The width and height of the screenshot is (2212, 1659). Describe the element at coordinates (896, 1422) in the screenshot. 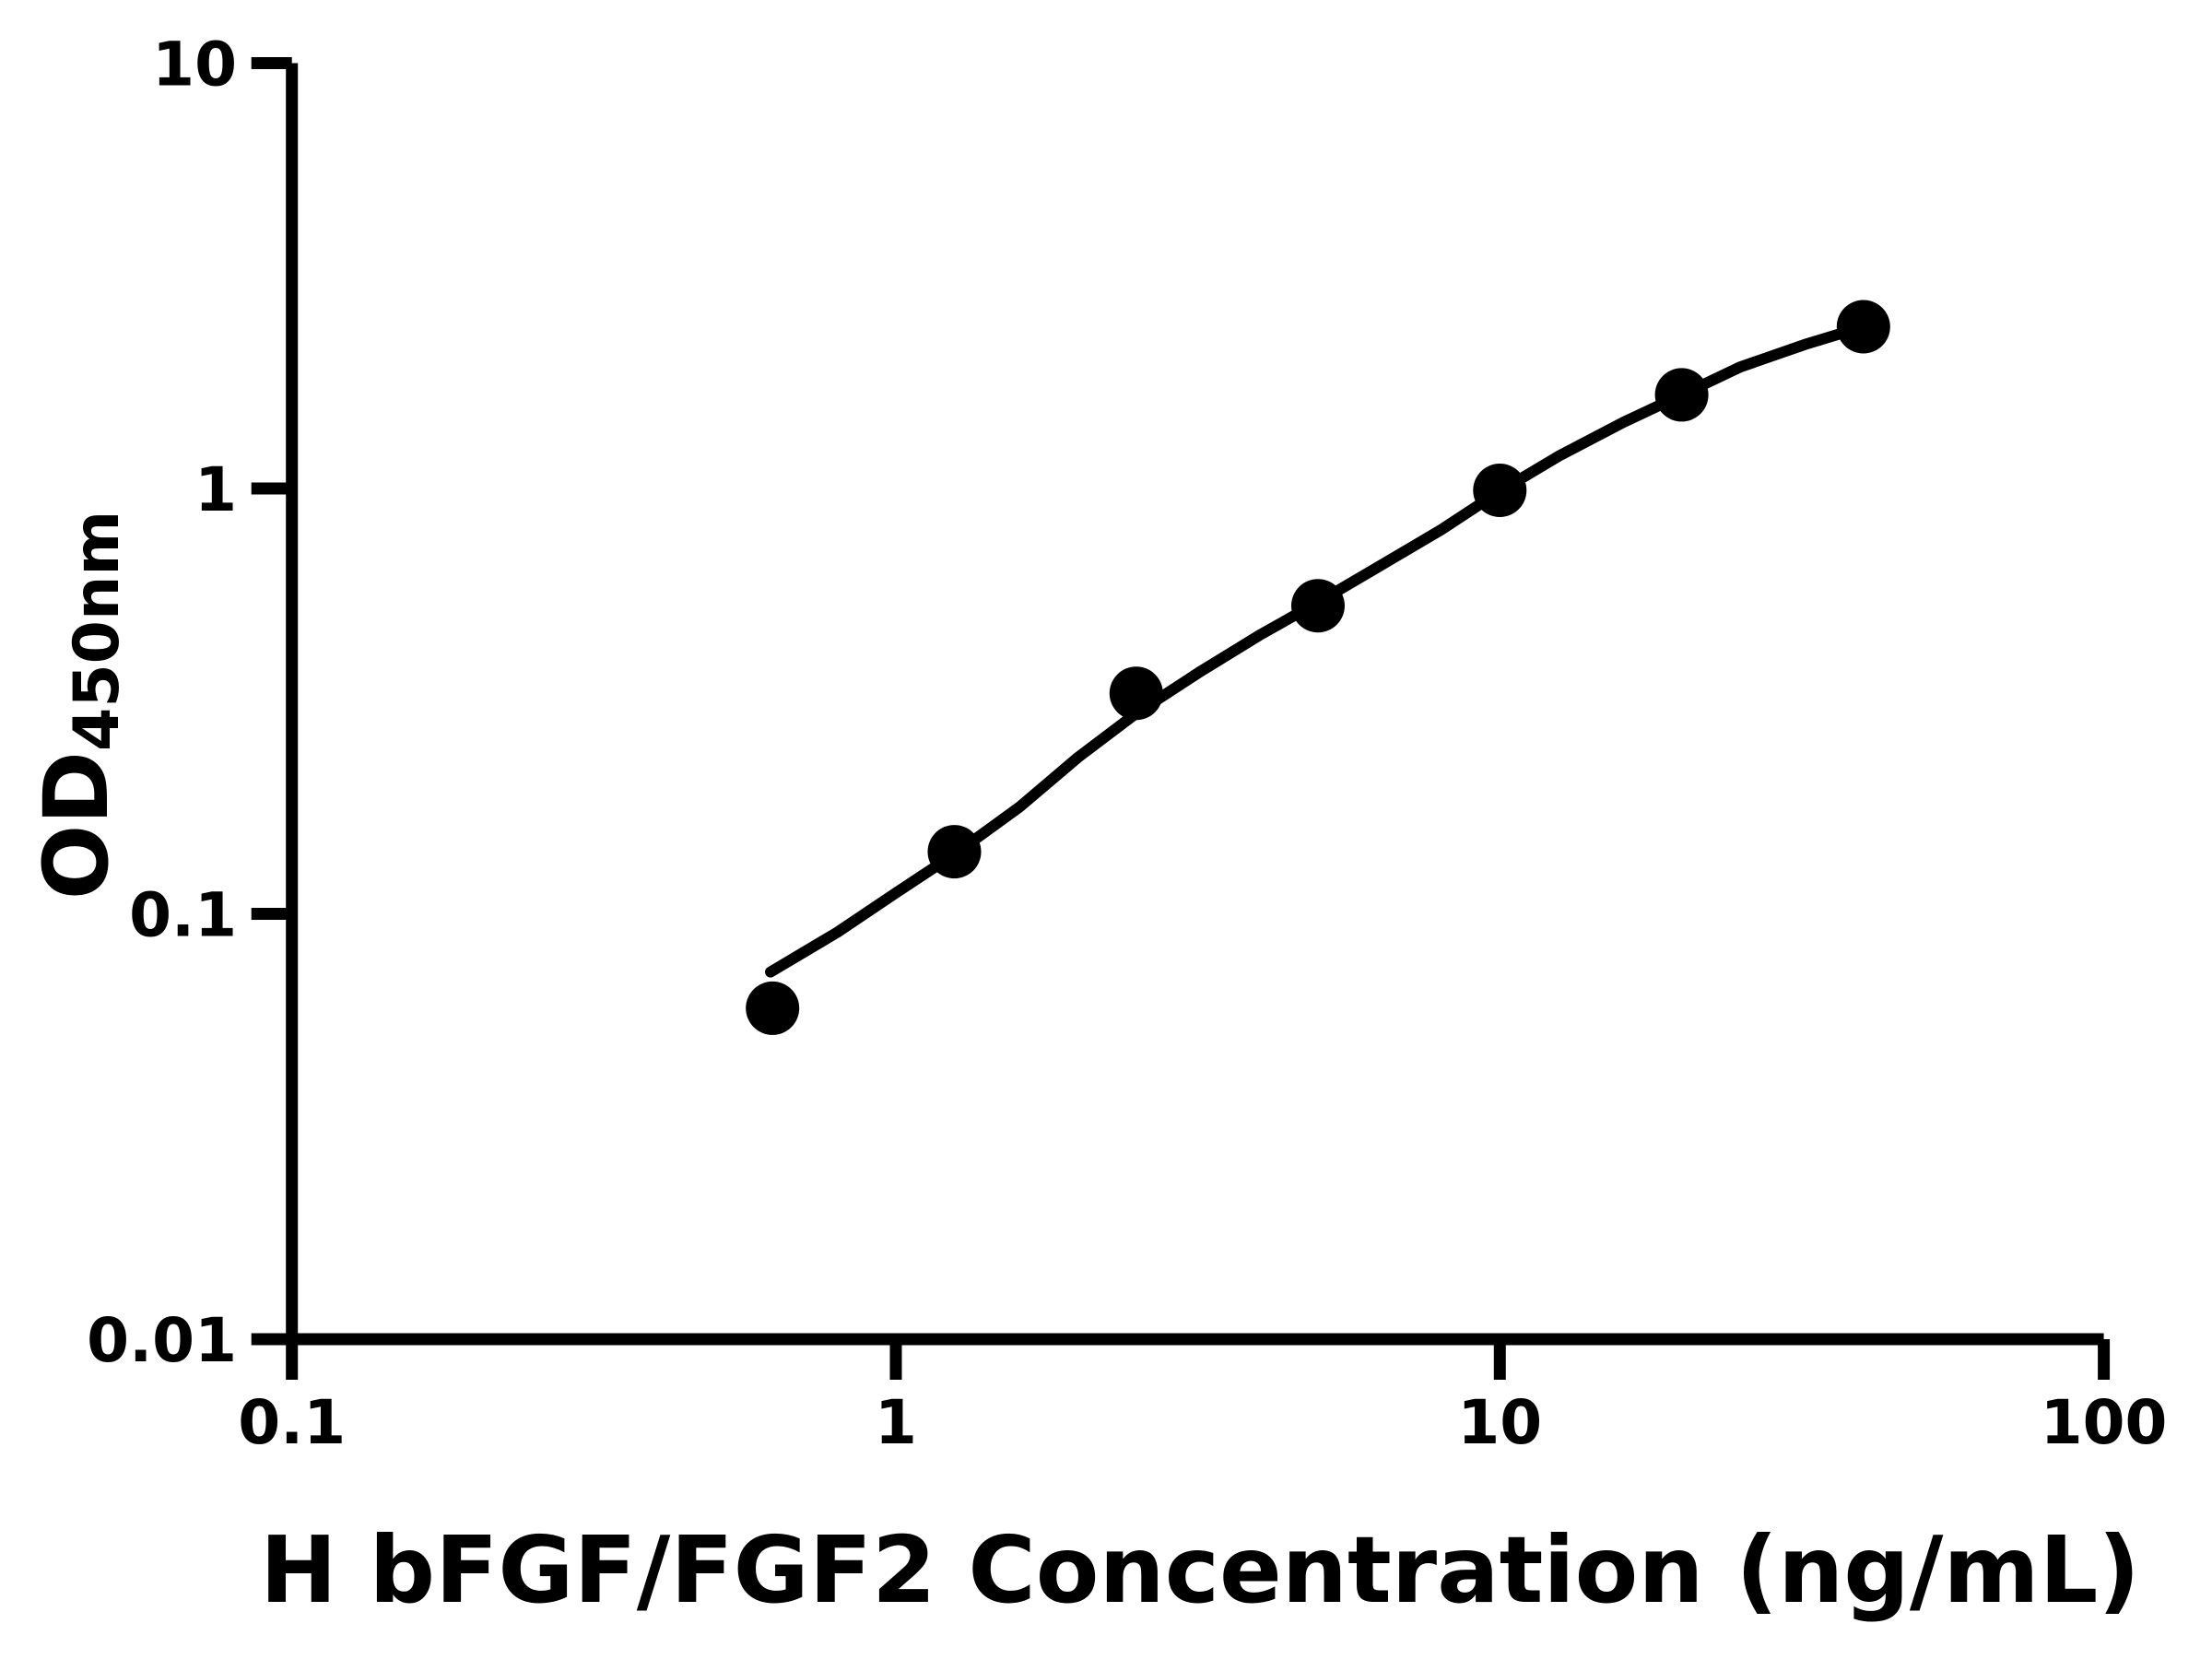

I see `x-tick-label: 1` at that location.